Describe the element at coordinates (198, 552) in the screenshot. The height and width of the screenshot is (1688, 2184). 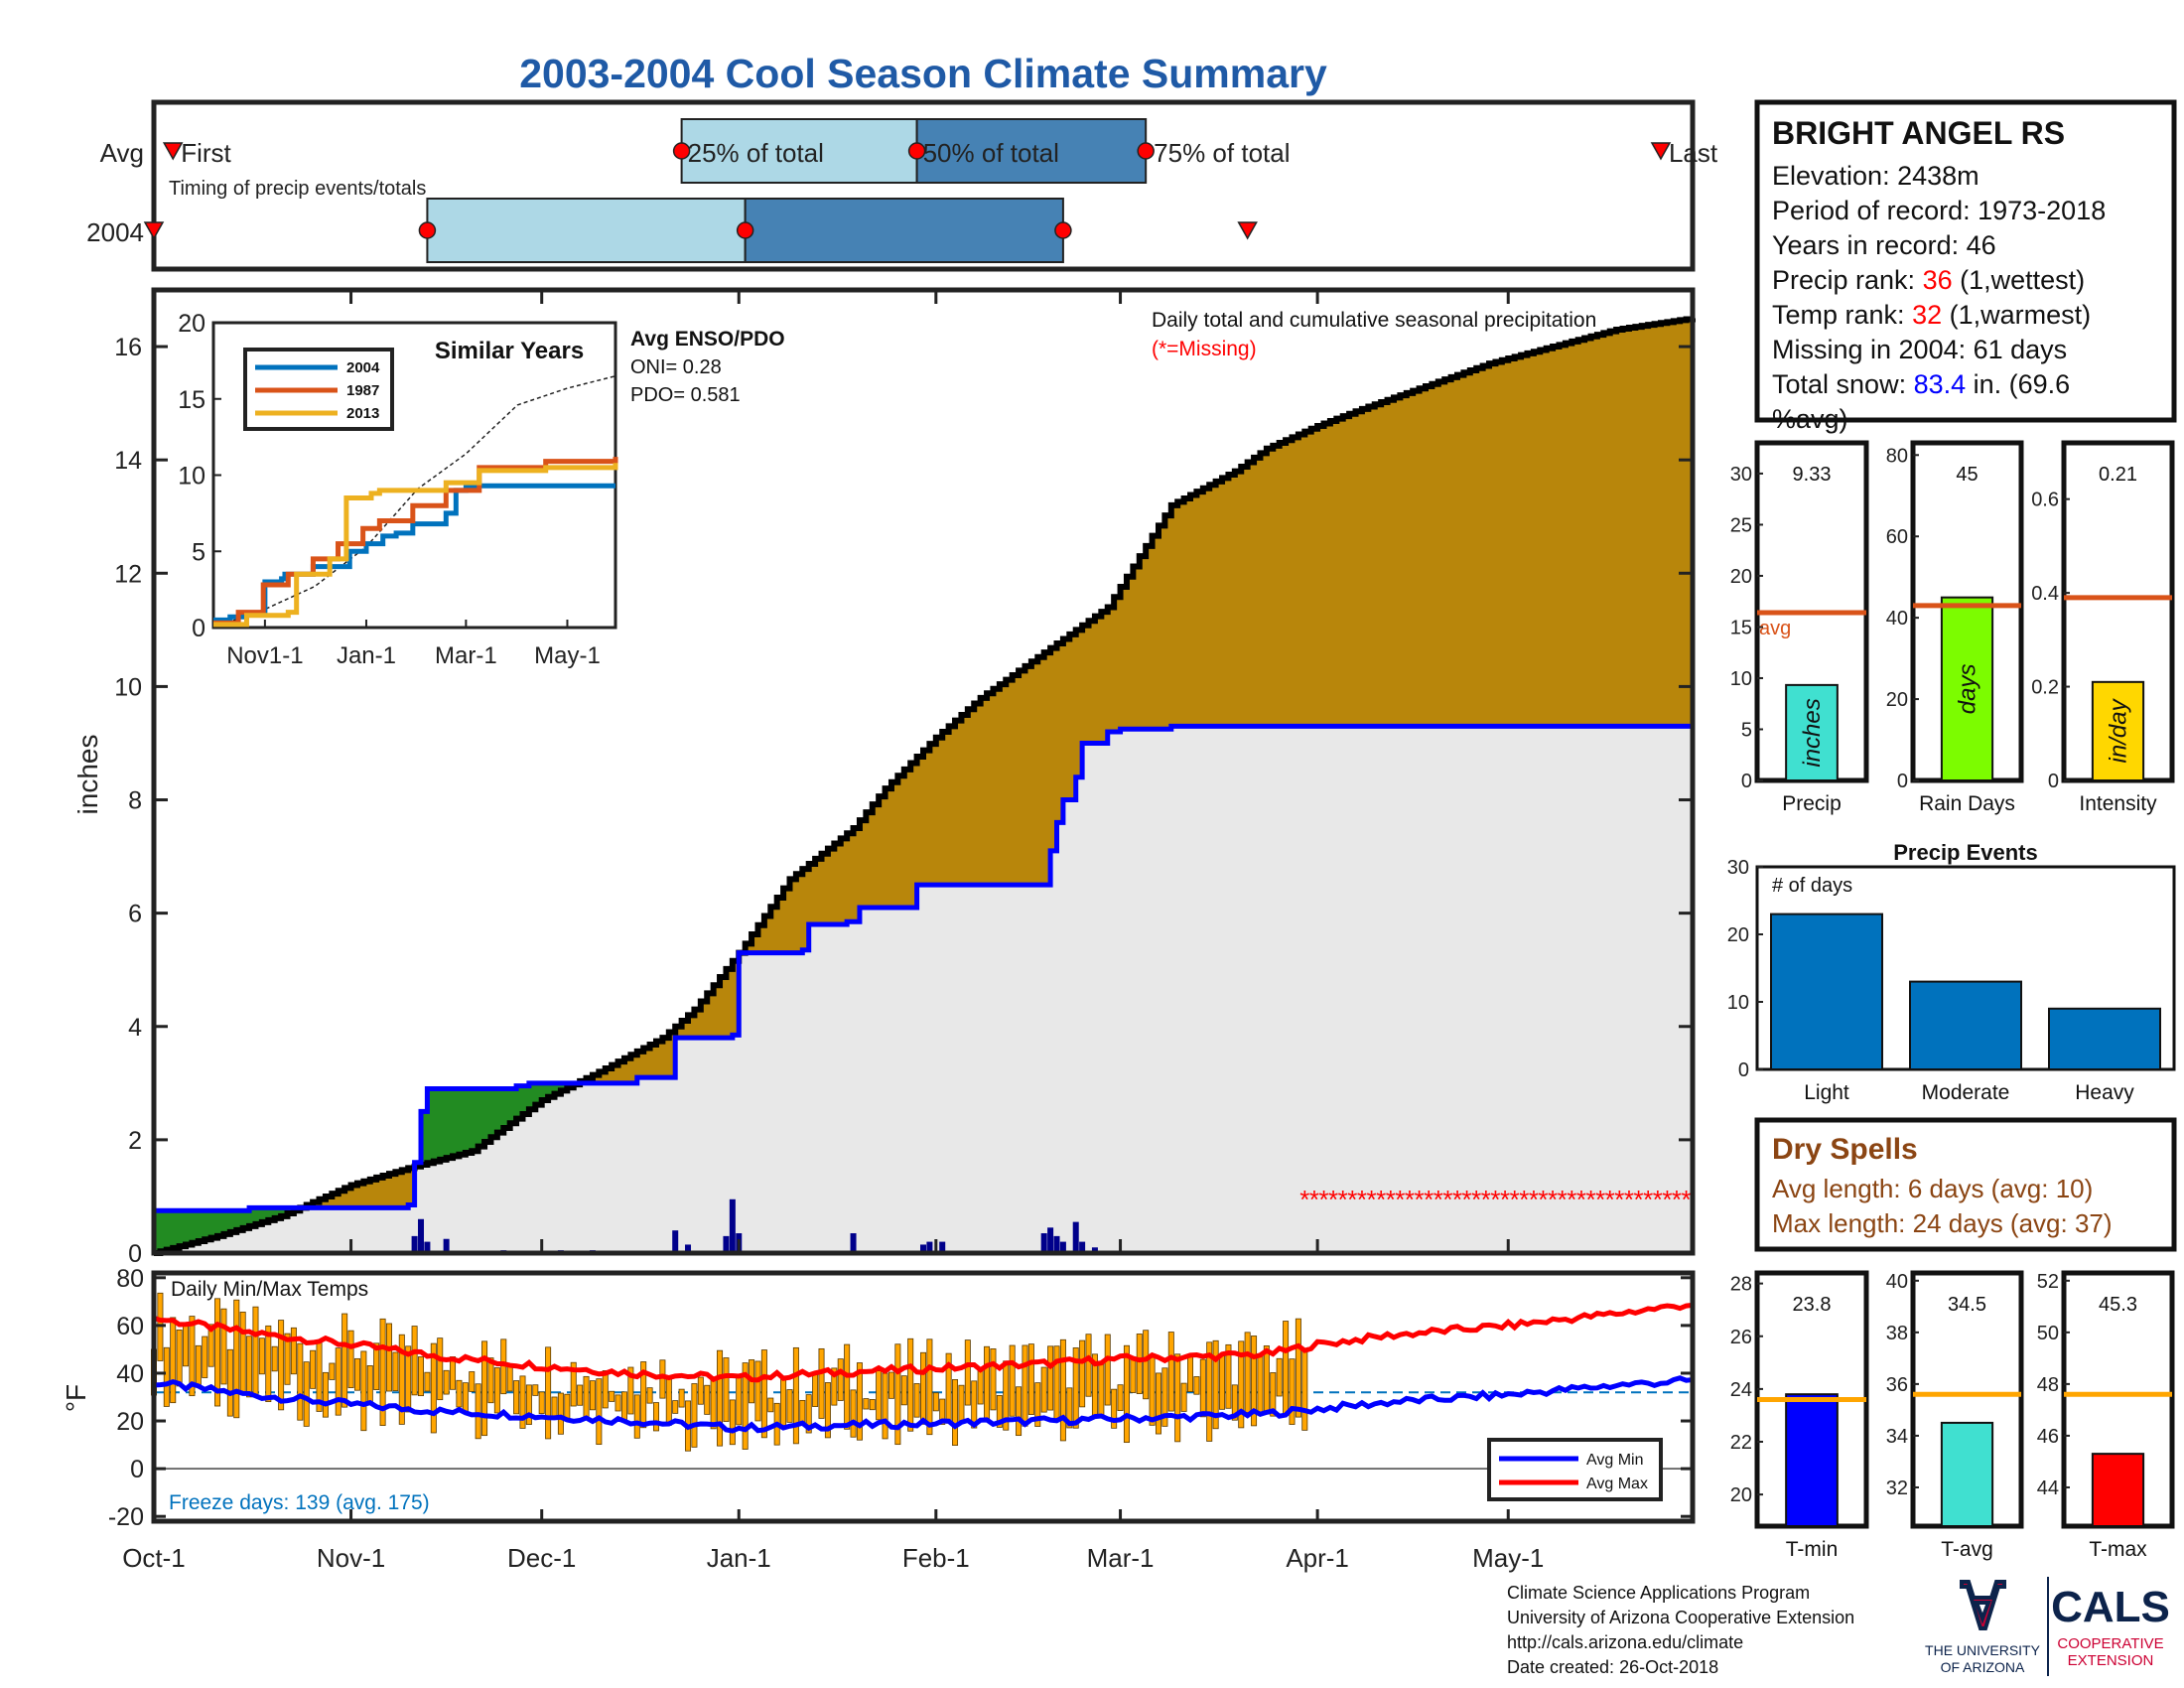
I see `inset-y-tick-label: 5` at that location.